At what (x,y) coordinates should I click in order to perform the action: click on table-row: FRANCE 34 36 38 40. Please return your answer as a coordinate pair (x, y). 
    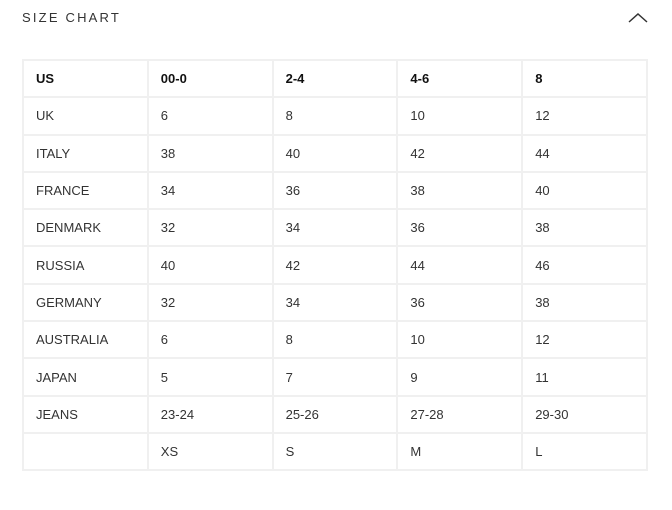
    Looking at the image, I should click on (335, 190).